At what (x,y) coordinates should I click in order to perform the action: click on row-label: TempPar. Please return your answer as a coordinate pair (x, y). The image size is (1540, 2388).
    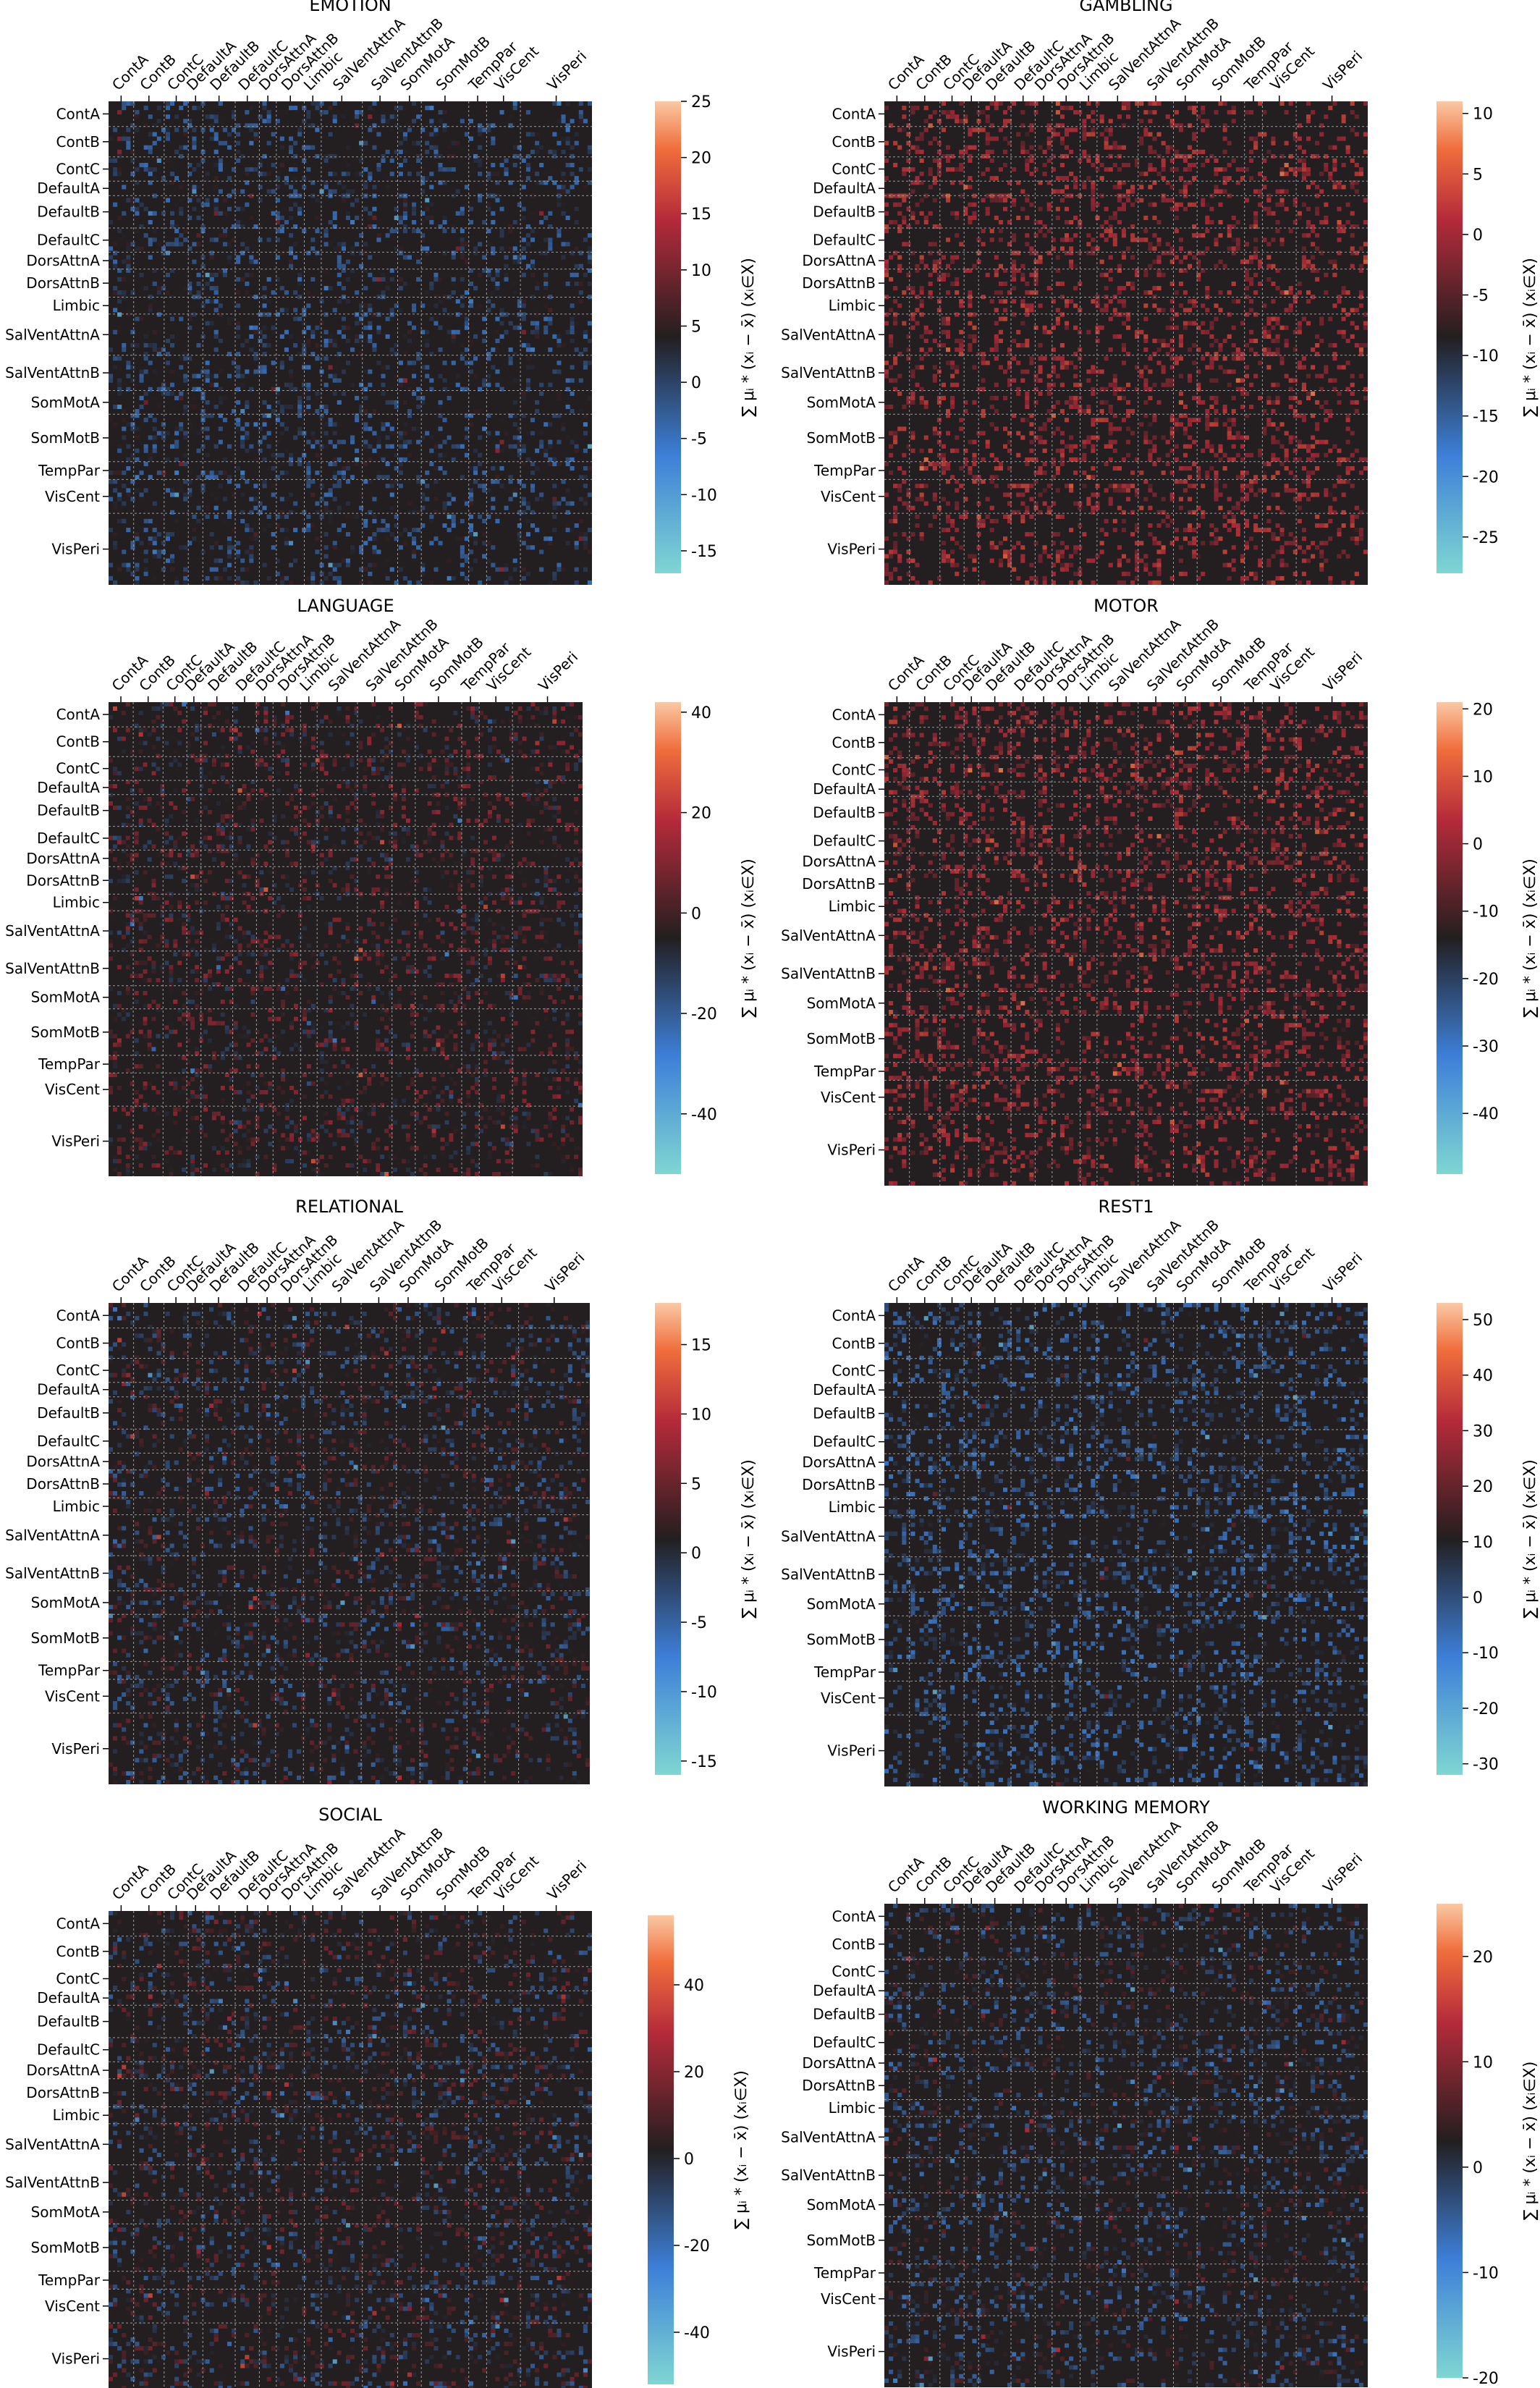
    Looking at the image, I should click on (845, 470).